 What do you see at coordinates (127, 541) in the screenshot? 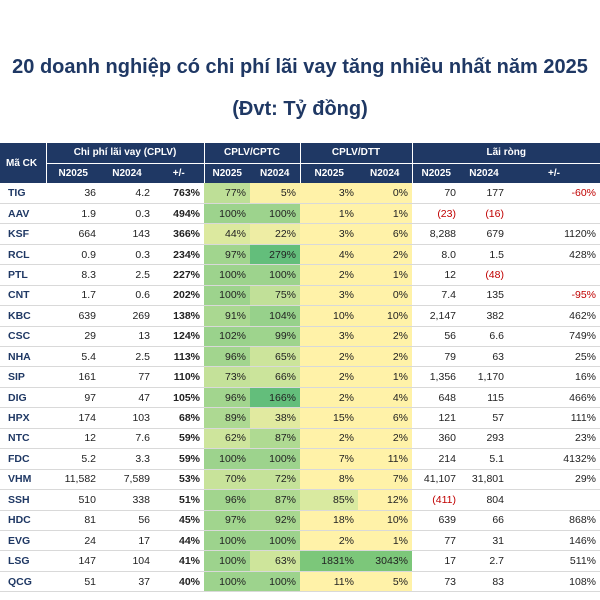
I see `cell-c24: 17` at bounding box center [127, 541].